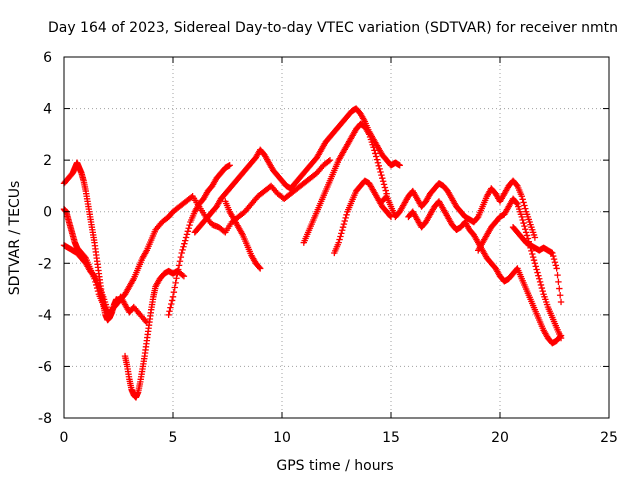 The image size is (640, 480). What do you see at coordinates (47, 110) in the screenshot?
I see `y-tick-label: 4` at bounding box center [47, 110].